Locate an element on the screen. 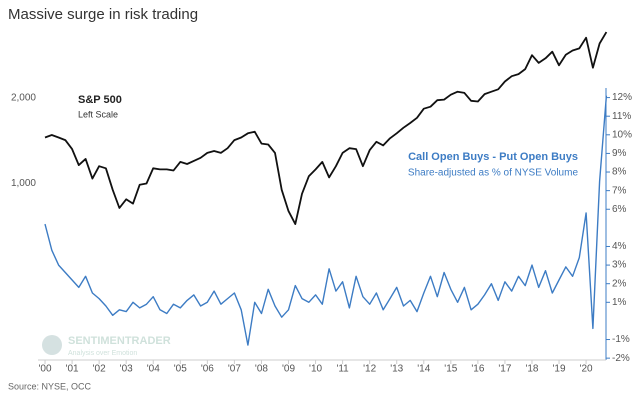  y2-tick-label: -1% is located at coordinates (621, 339).